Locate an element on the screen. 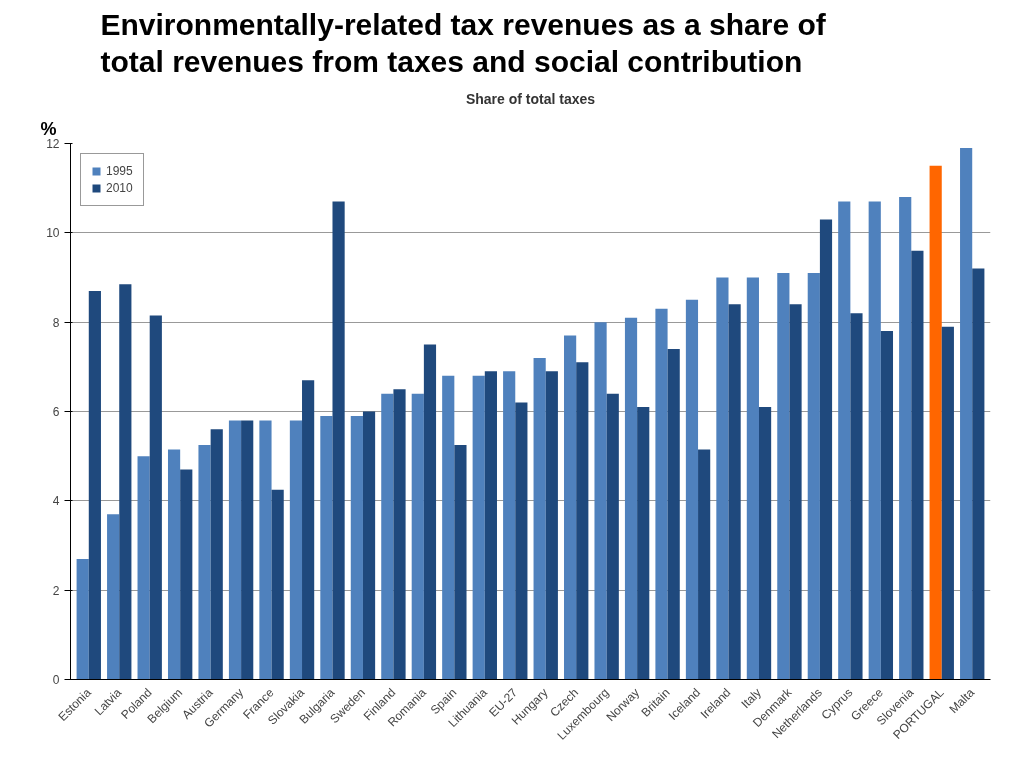  legend-label: 1995 is located at coordinates (119, 171).